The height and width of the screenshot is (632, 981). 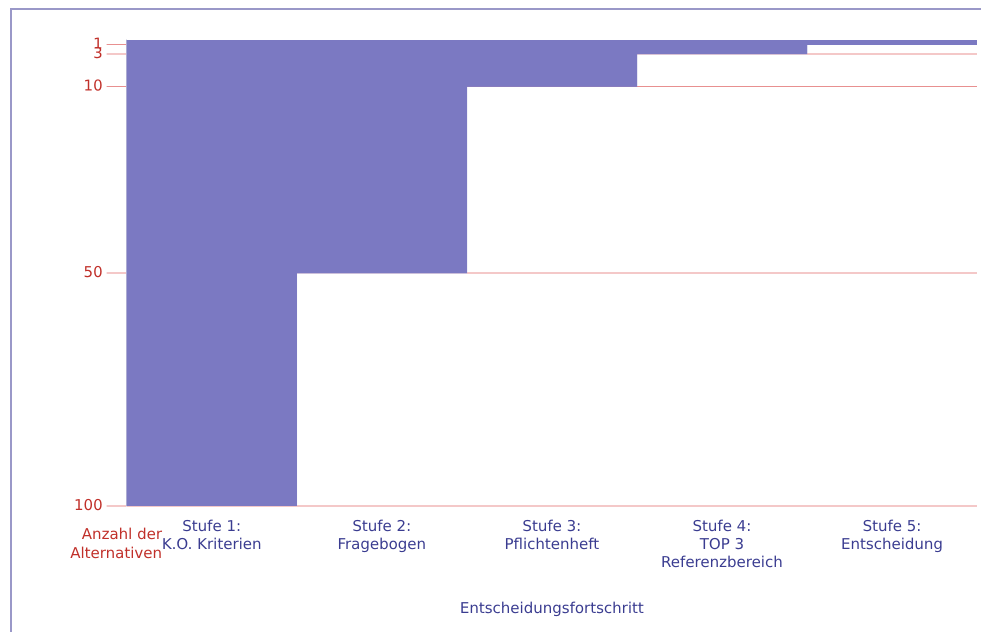 I want to click on x-tick-label: Stufe 5: Entscheidung, so click(x=892, y=534).